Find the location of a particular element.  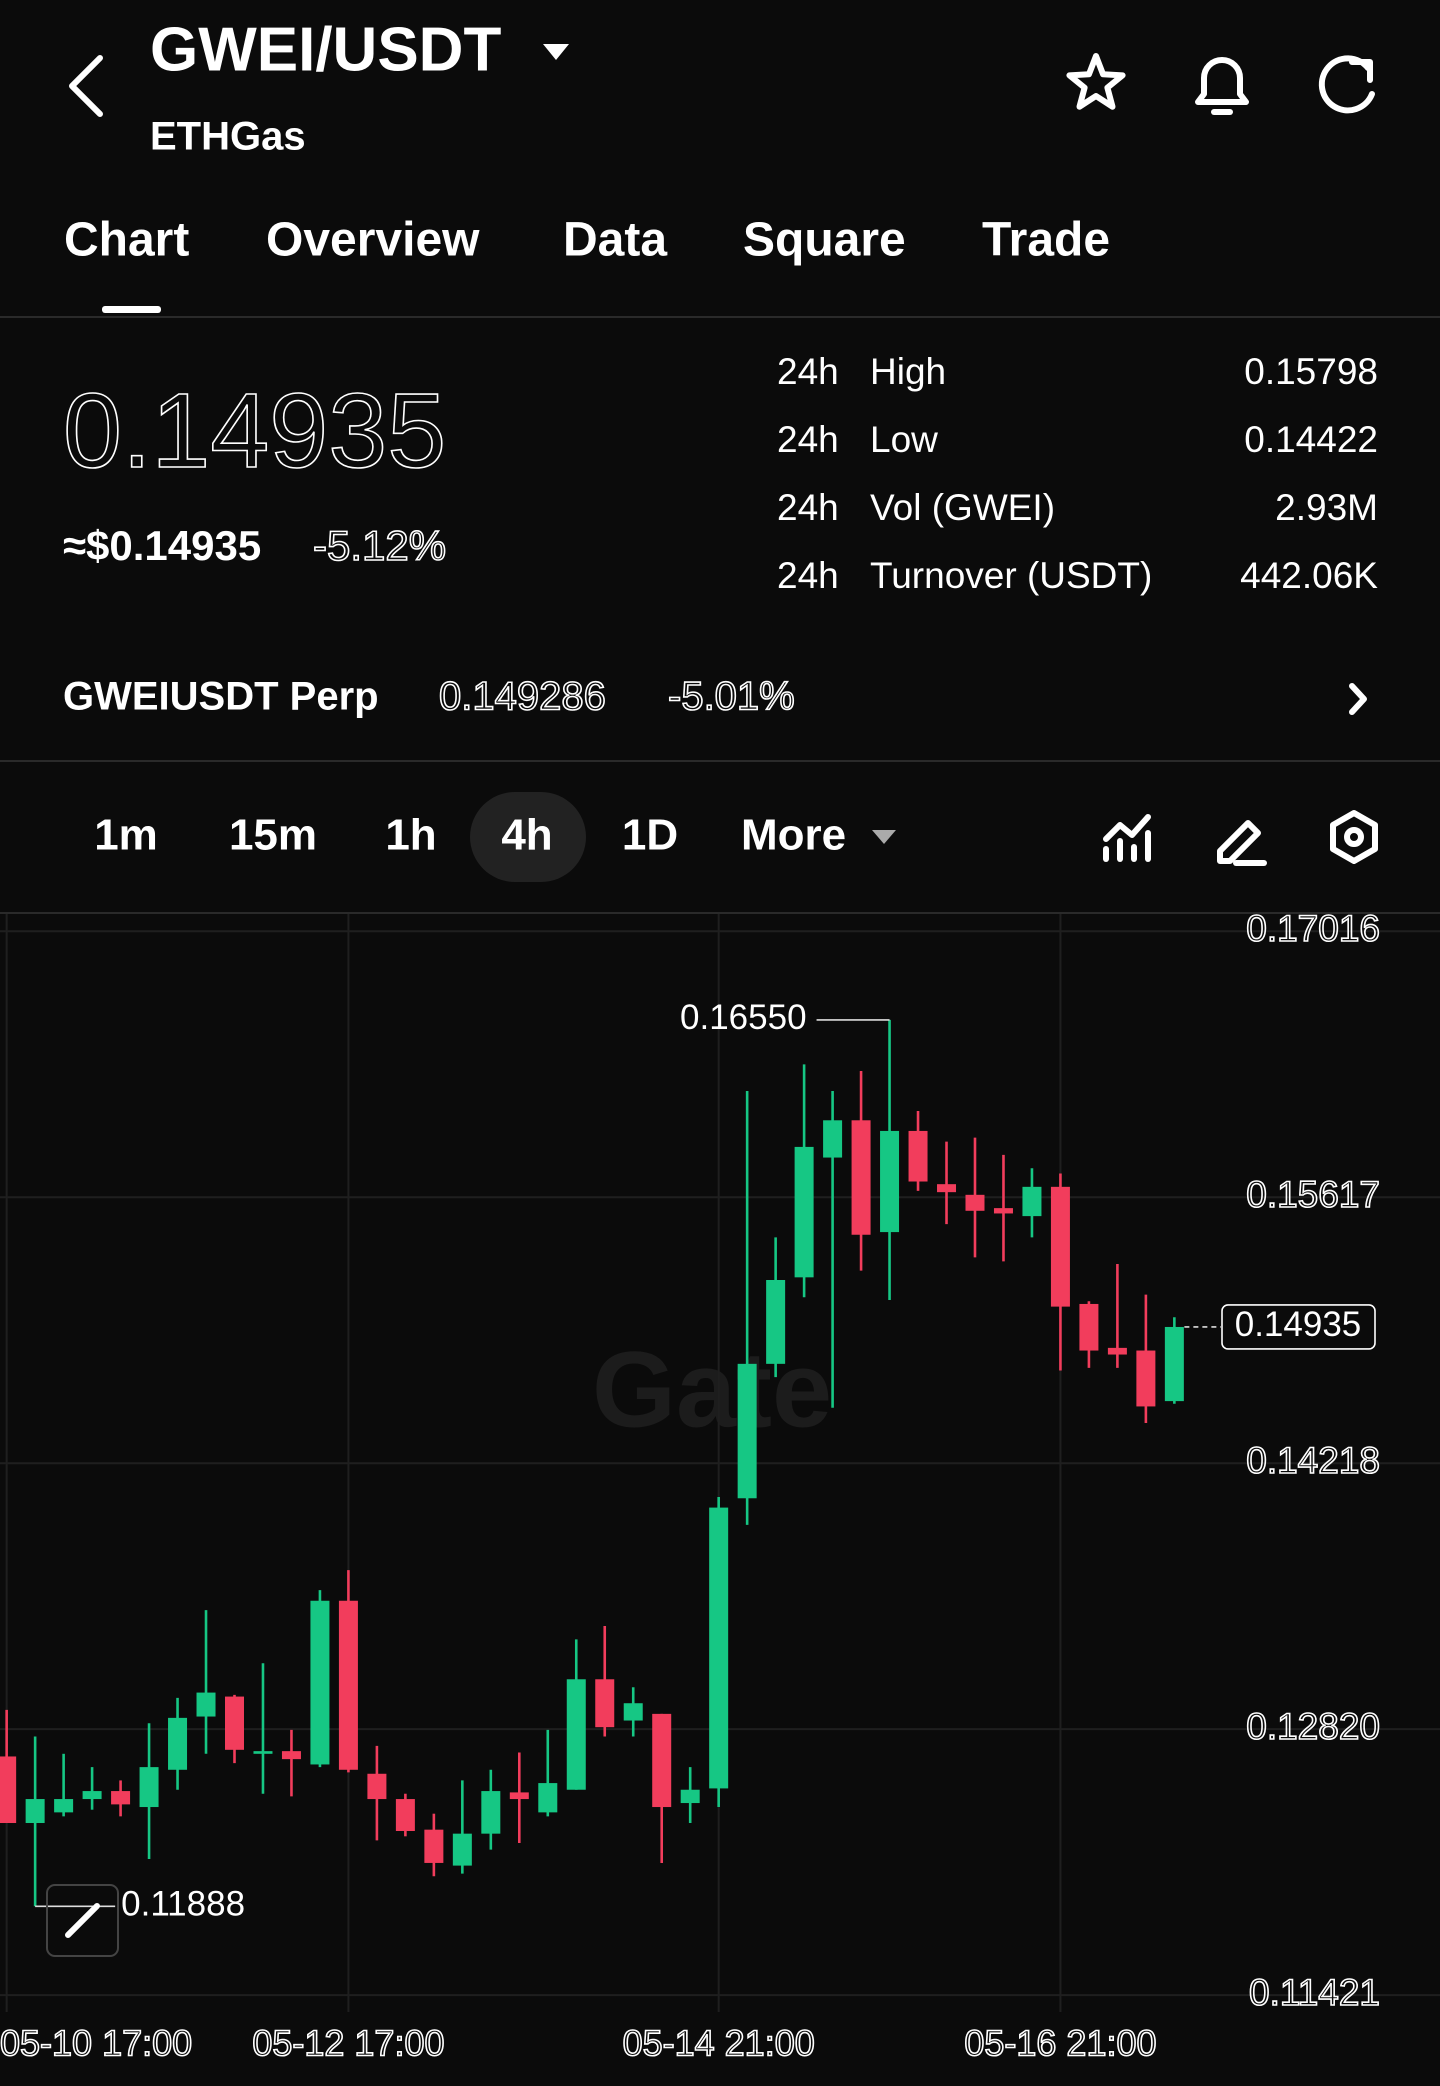

stat-label: Vol (GWEI) is located at coordinates (962, 507).